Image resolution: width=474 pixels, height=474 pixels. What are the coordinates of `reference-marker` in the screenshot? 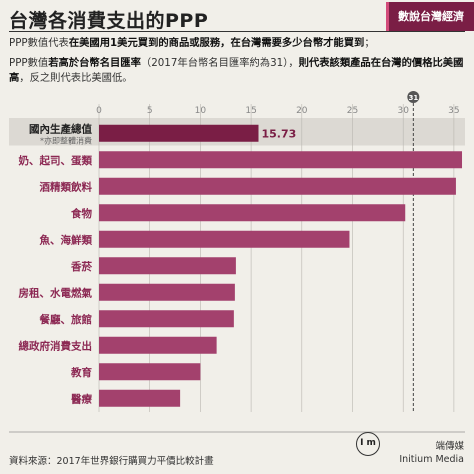 It's located at (413, 97).